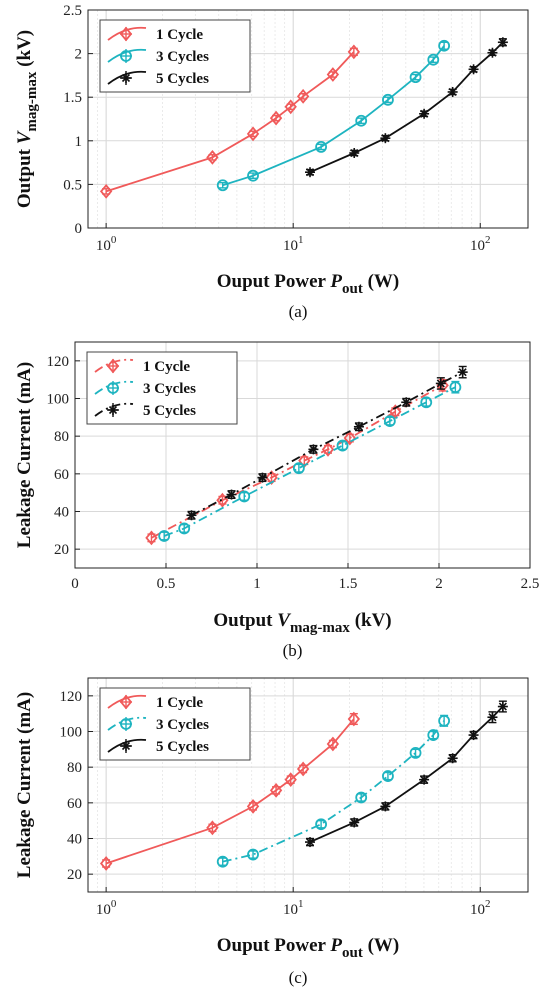  I want to click on panel-caption: (c), so click(298, 977).